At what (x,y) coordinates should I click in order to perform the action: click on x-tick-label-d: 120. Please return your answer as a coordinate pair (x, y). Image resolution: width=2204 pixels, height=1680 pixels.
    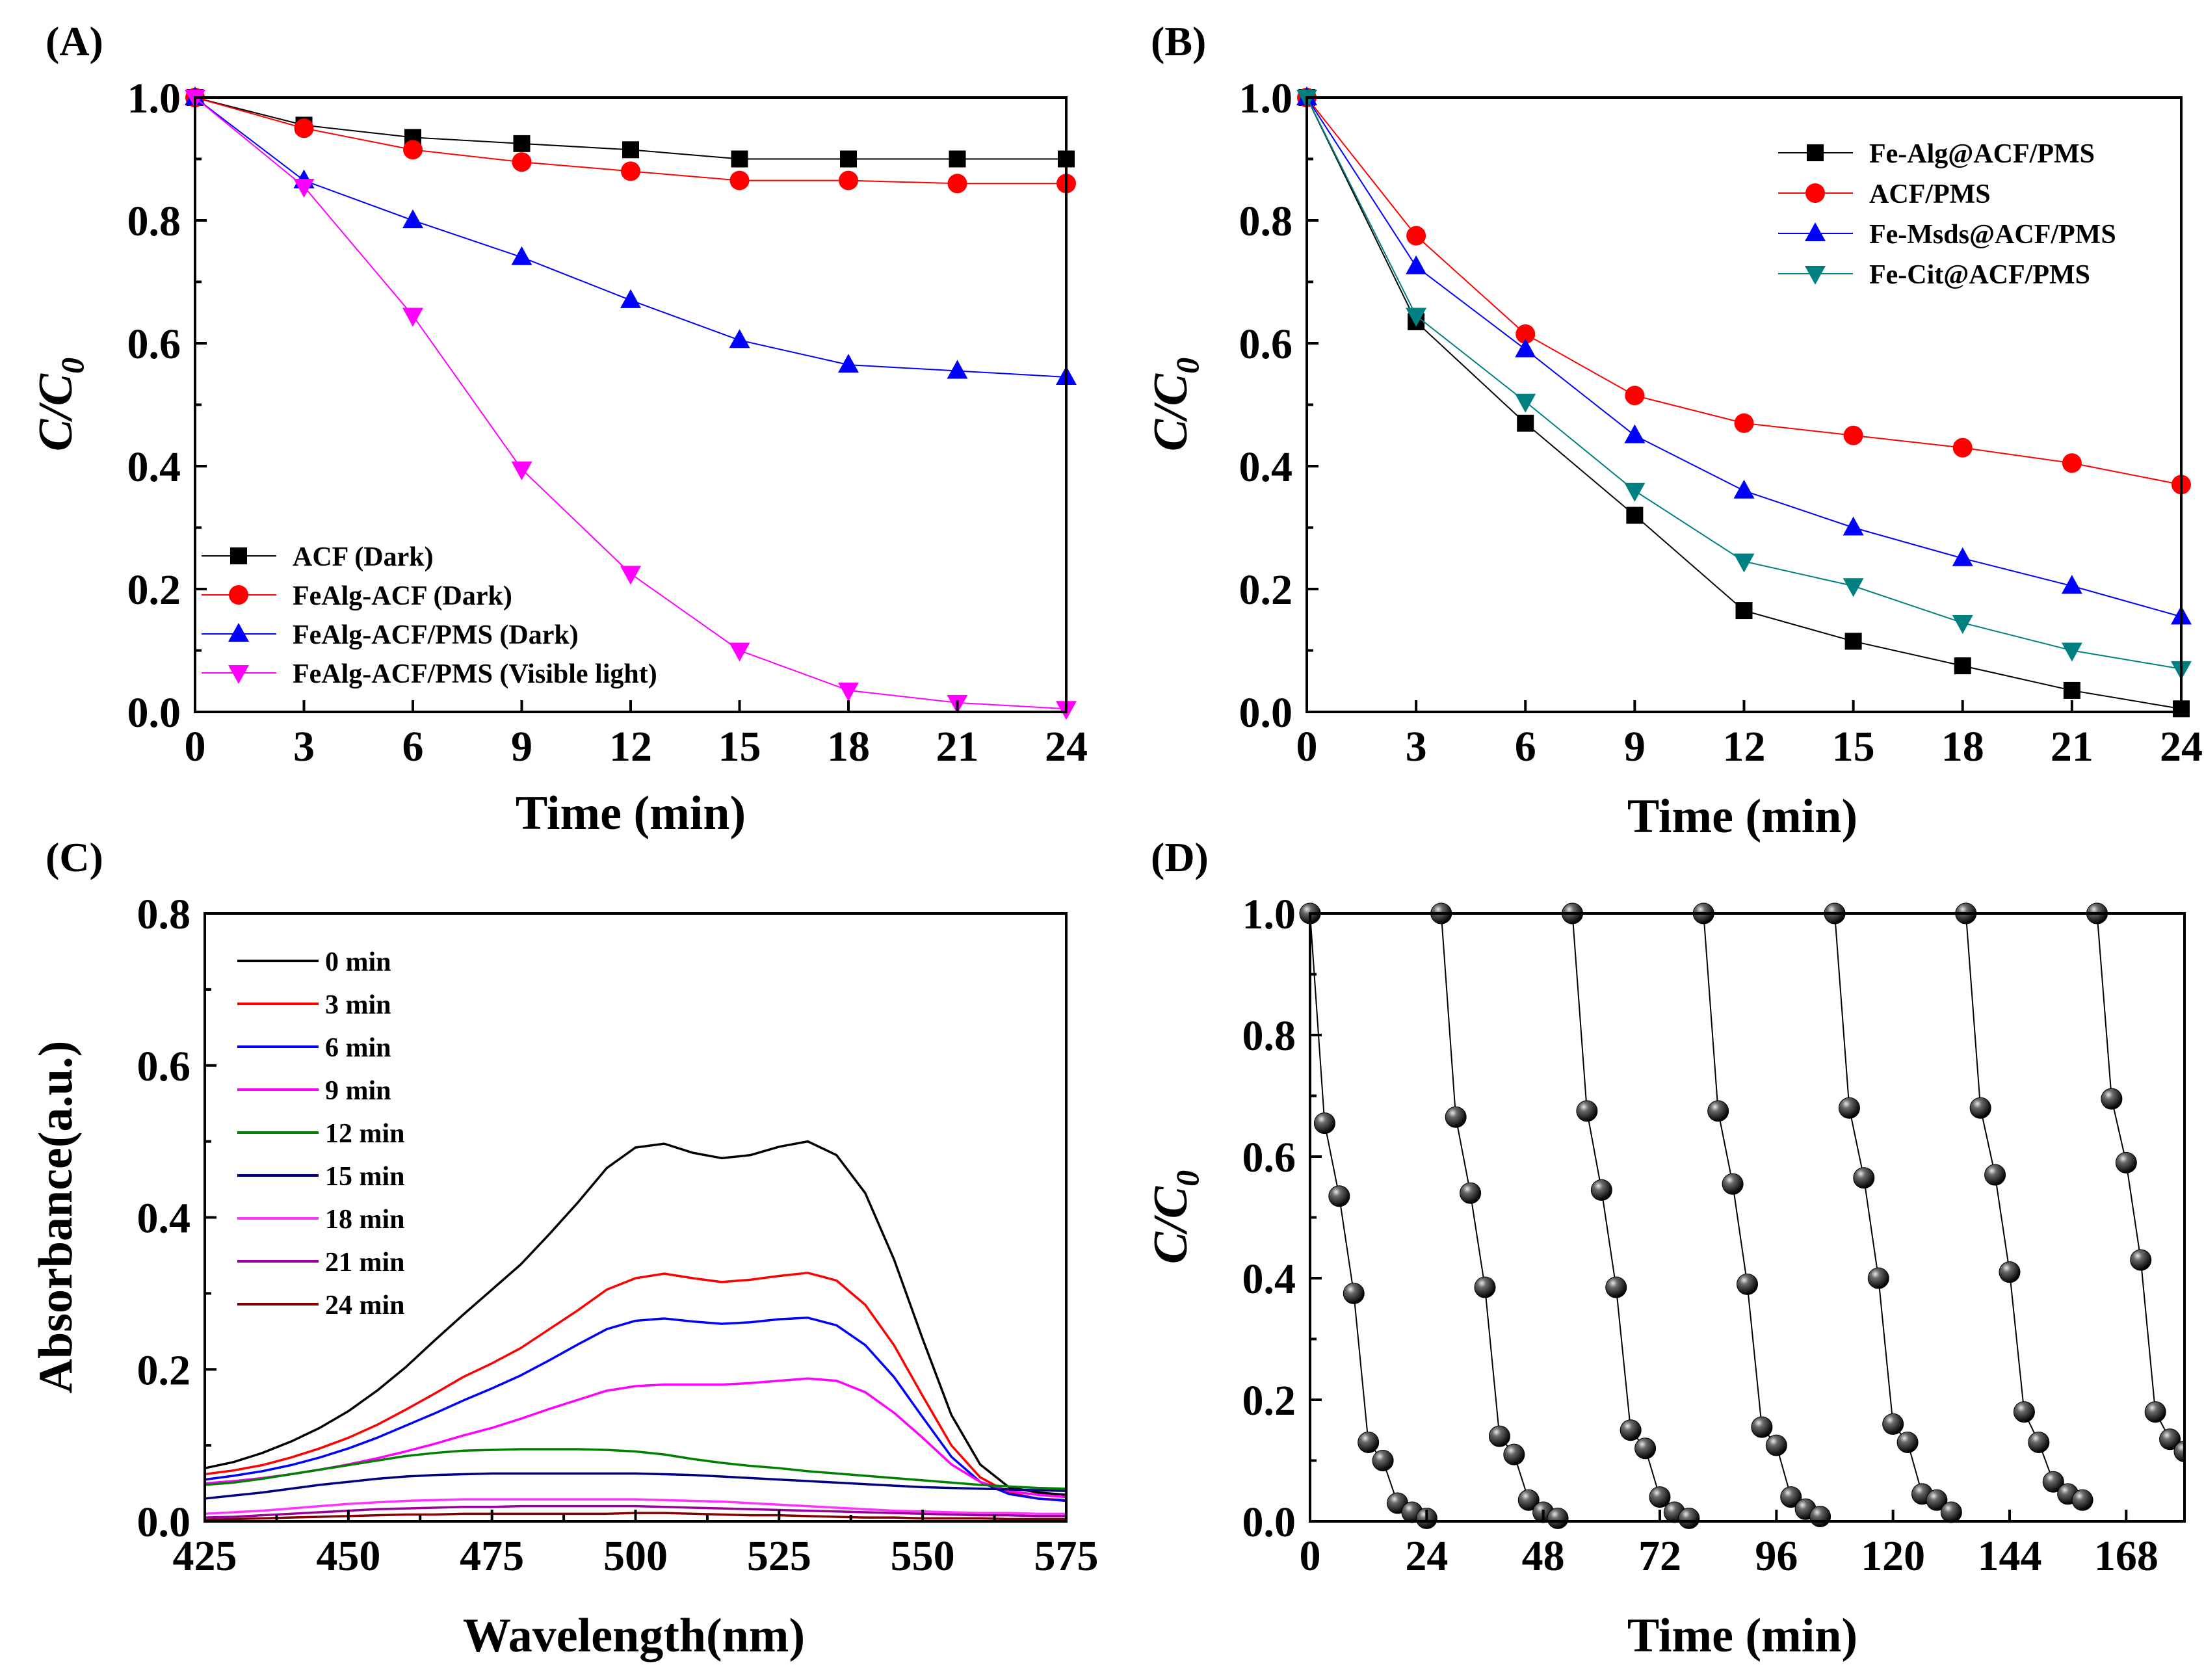
    Looking at the image, I should click on (1893, 1556).